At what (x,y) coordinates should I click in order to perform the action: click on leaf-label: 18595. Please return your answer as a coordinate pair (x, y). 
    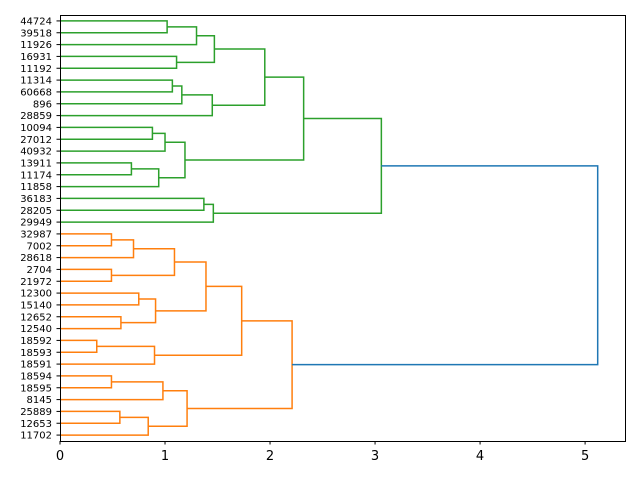
    Looking at the image, I should click on (36, 388).